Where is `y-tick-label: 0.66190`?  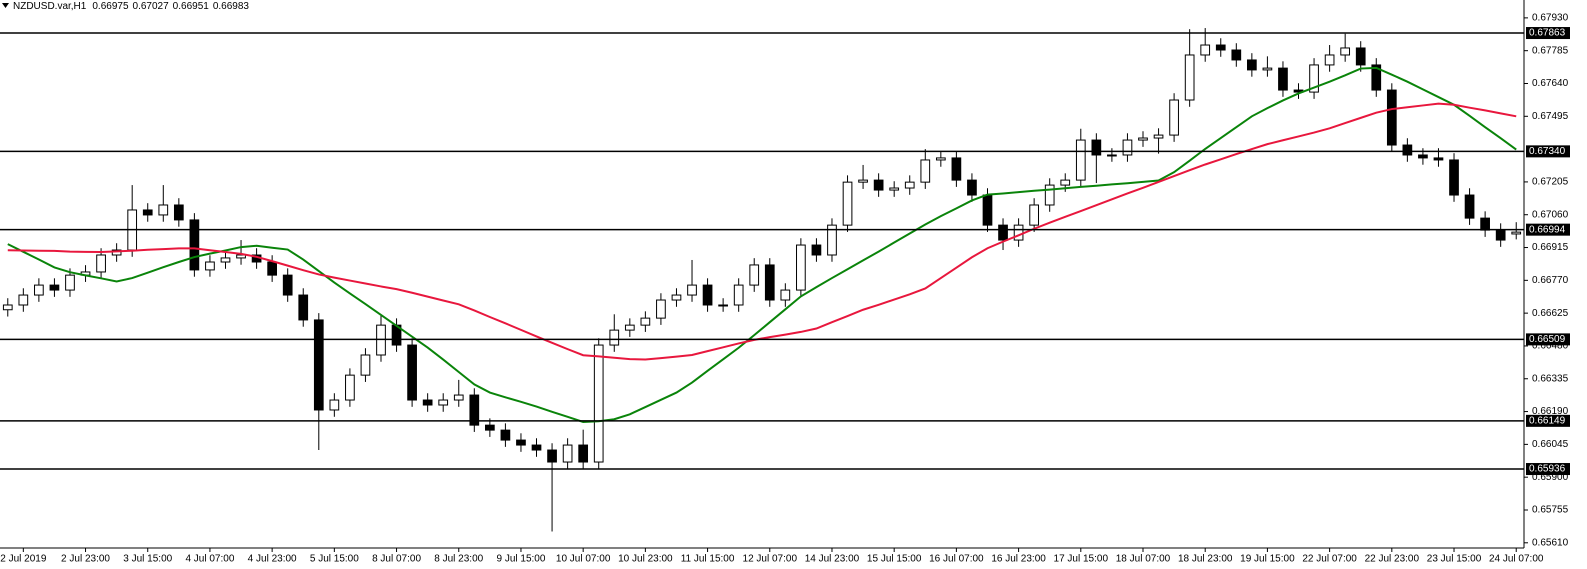
y-tick-label: 0.66190 is located at coordinates (1550, 411).